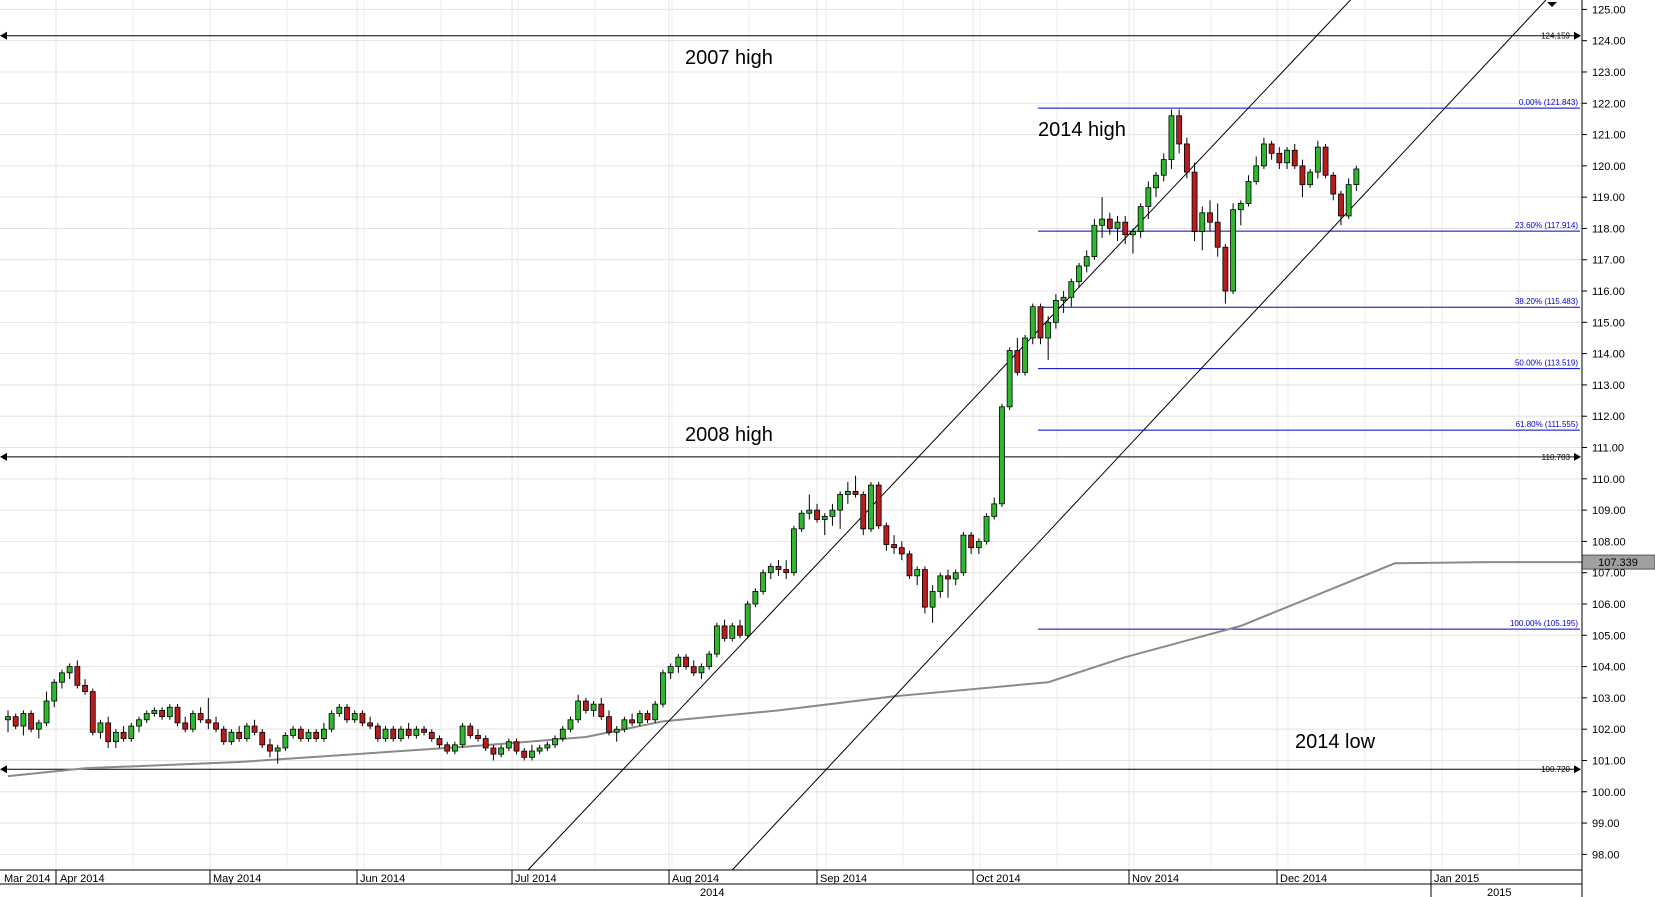 The image size is (1655, 897). I want to click on level-value-label: 100.720, so click(1555, 769).